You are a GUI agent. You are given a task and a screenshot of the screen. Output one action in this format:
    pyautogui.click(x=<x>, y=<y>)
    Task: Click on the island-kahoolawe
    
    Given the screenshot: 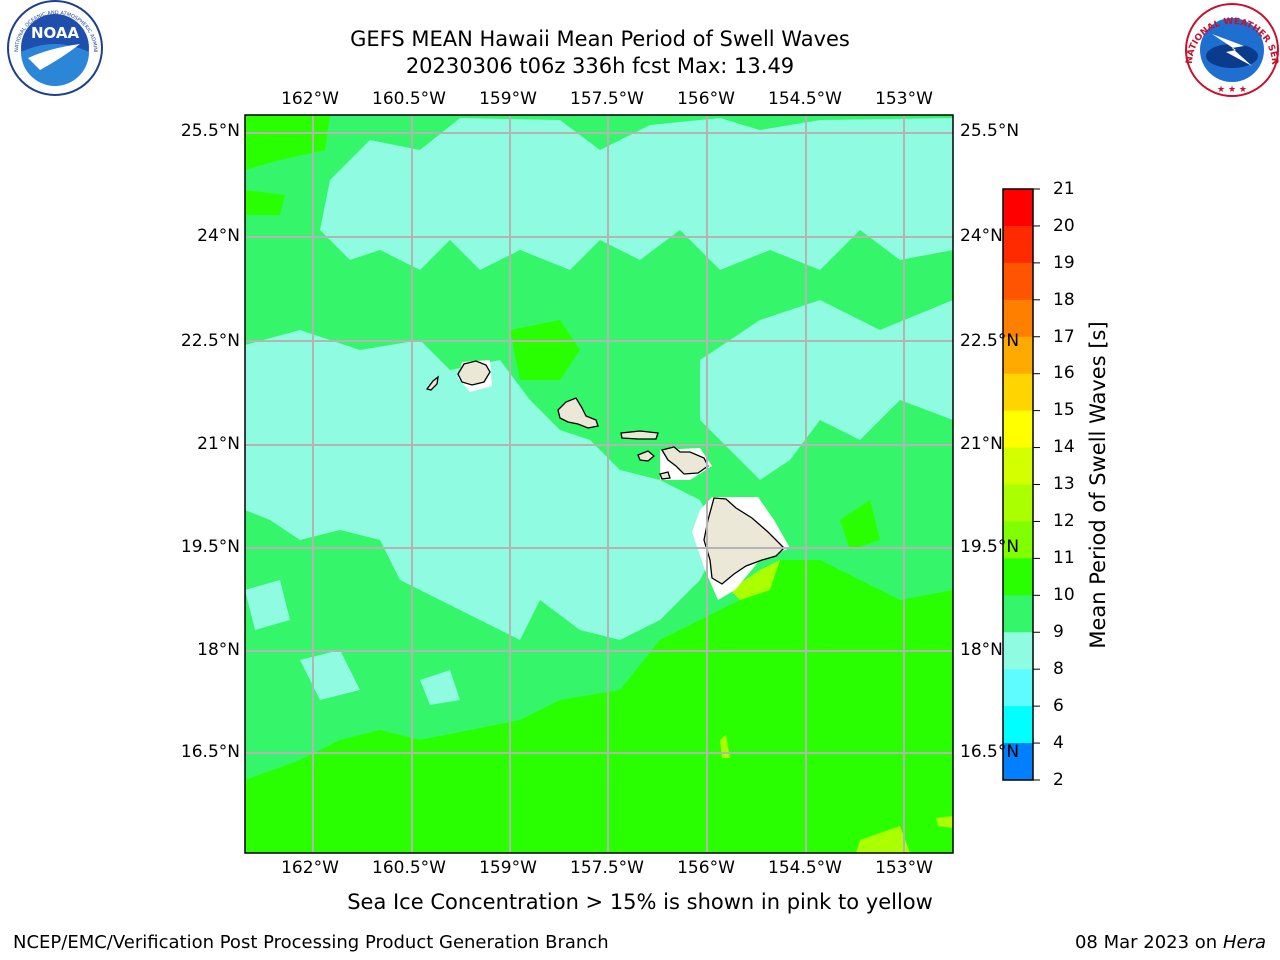 What is the action you would take?
    pyautogui.click(x=665, y=475)
    